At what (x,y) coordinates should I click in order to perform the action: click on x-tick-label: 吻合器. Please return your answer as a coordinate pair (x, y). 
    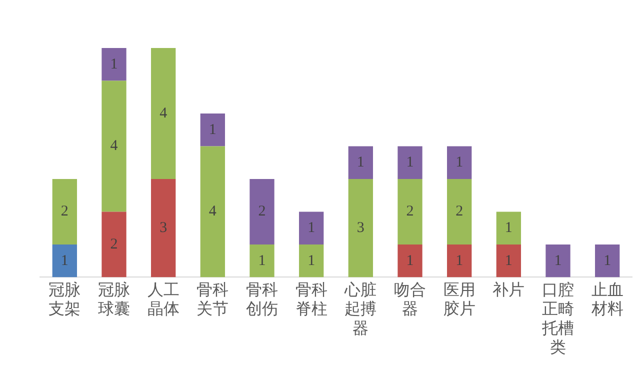
    Looking at the image, I should click on (410, 299).